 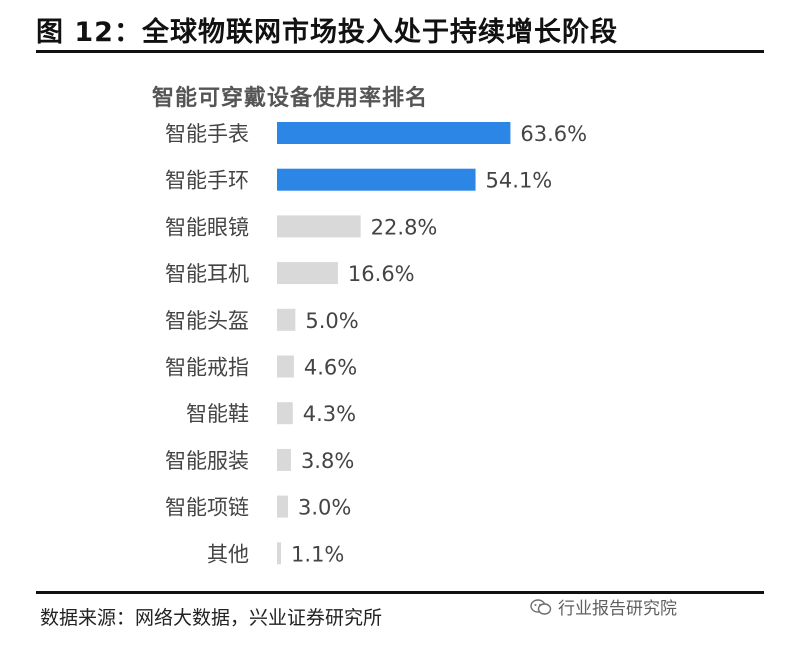 What do you see at coordinates (331, 321) in the screenshot?
I see `value-label: 5.0%` at bounding box center [331, 321].